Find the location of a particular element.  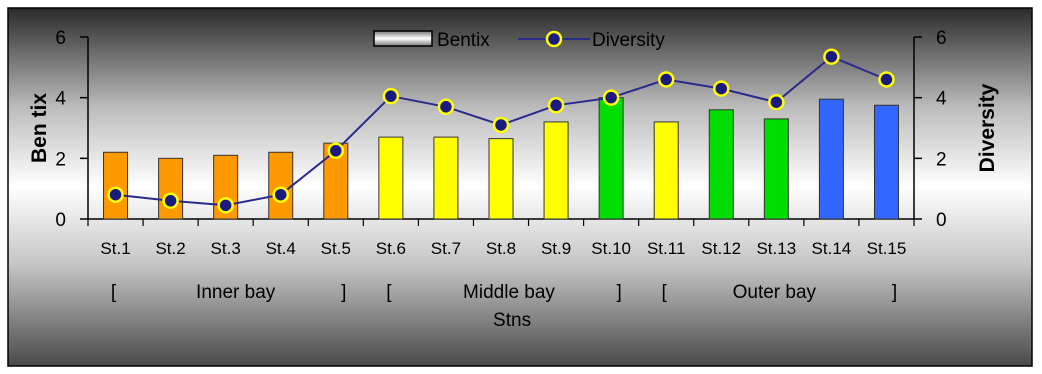

x-tick-label: St.11 is located at coordinates (666, 248).